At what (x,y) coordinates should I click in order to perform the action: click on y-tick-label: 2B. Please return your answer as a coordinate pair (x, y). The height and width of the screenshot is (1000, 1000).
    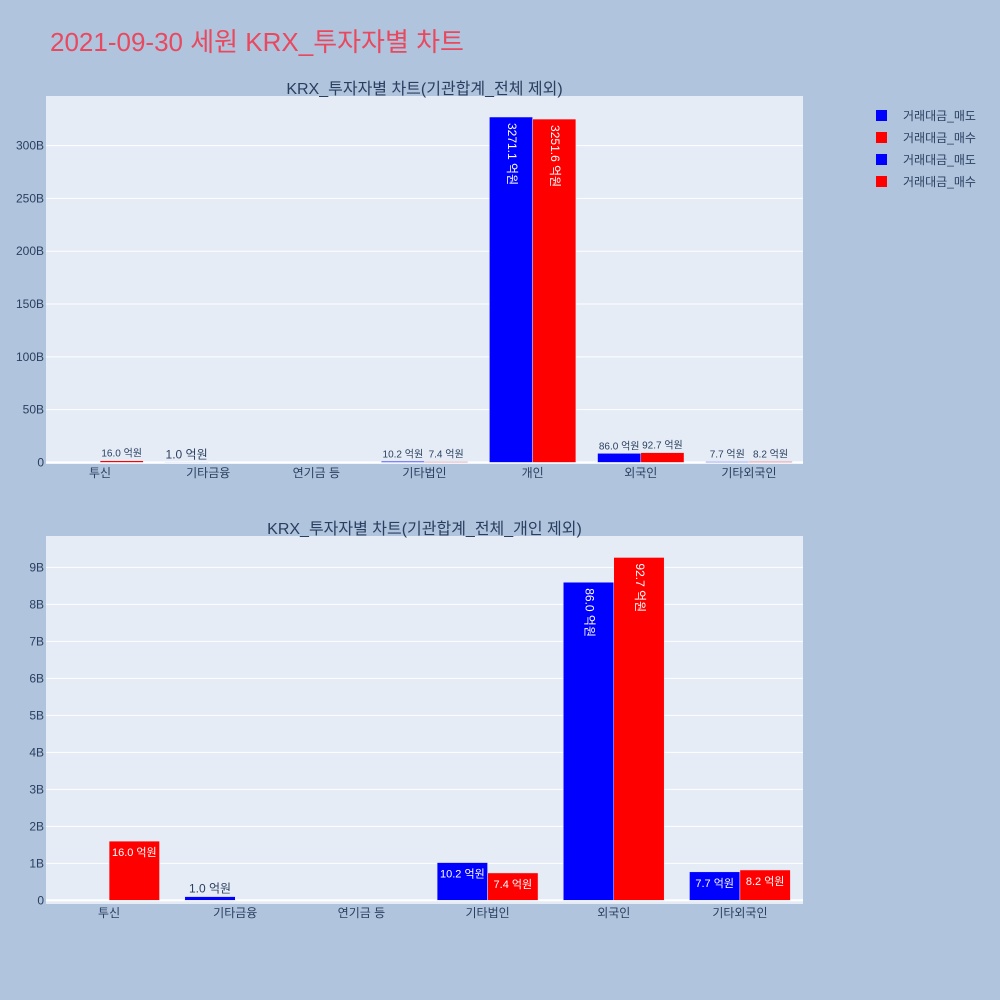
    Looking at the image, I should click on (36, 826).